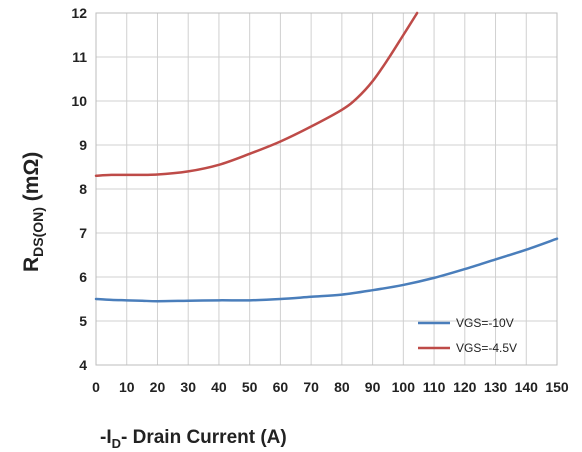 Image resolution: width=582 pixels, height=452 pixels. What do you see at coordinates (79, 13) in the screenshot?
I see `y-tick-label-12: 12` at bounding box center [79, 13].